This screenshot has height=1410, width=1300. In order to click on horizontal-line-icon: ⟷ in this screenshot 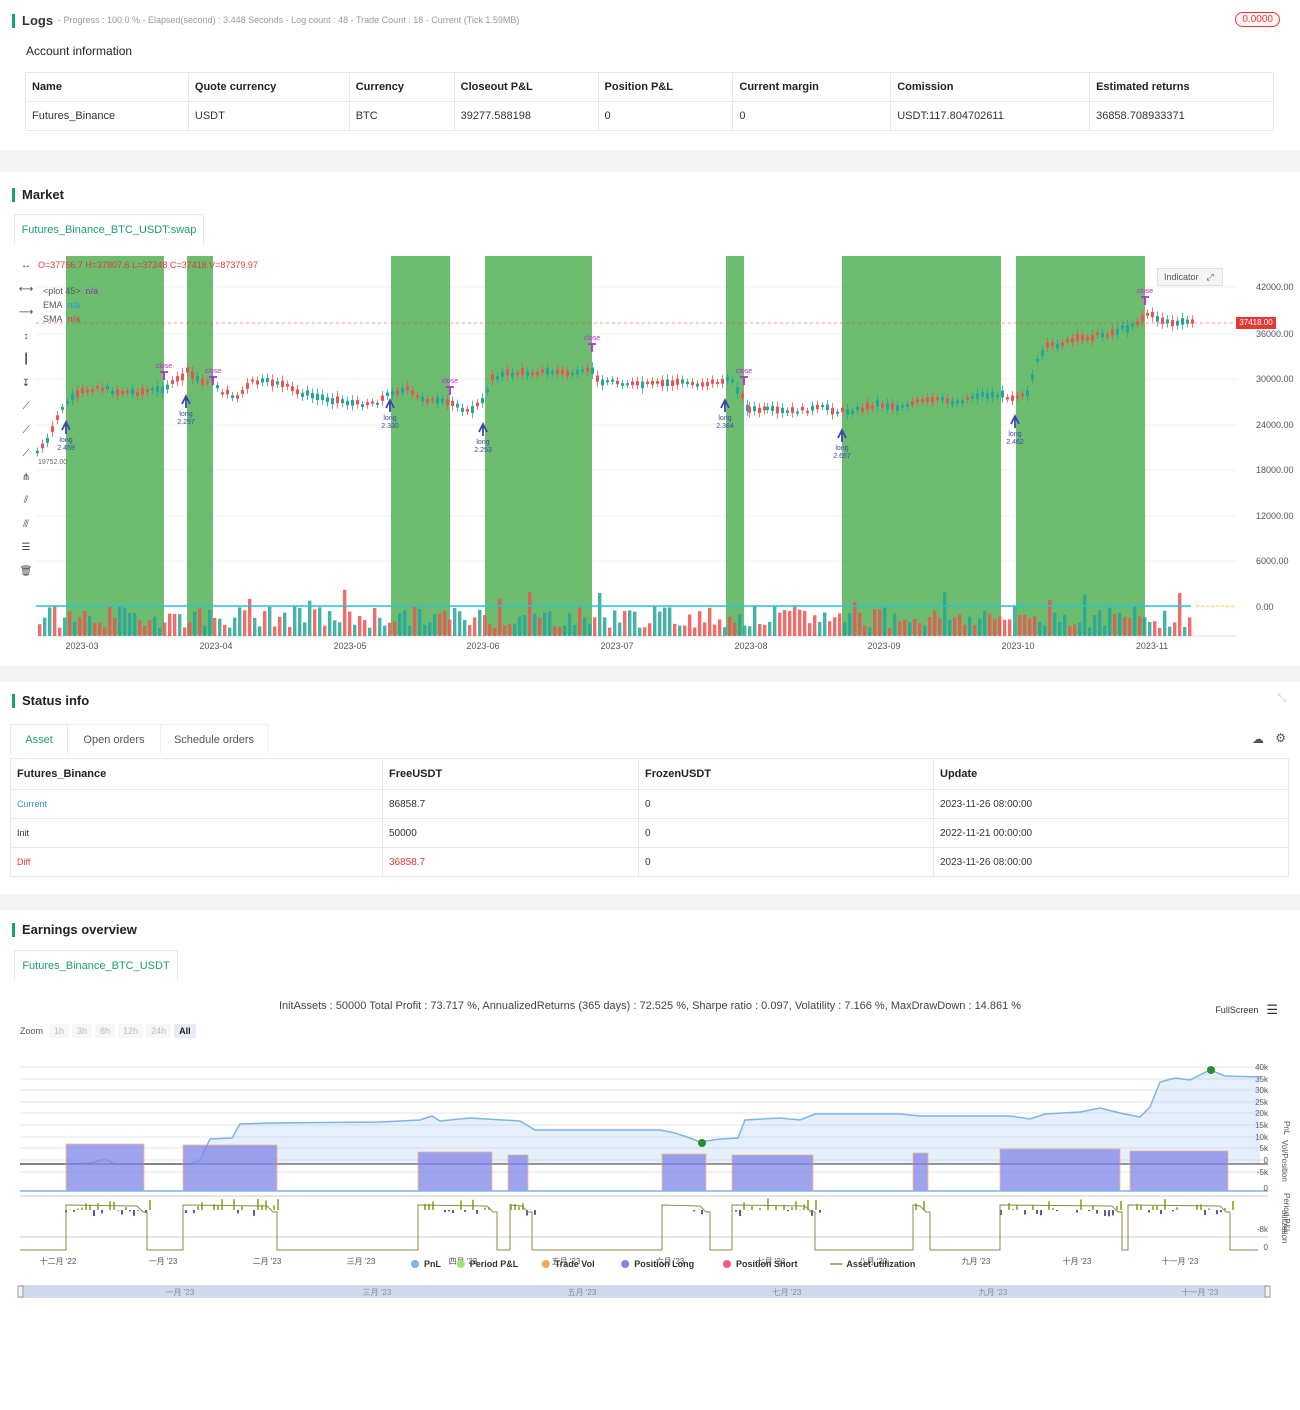, I will do `click(26, 289)`.